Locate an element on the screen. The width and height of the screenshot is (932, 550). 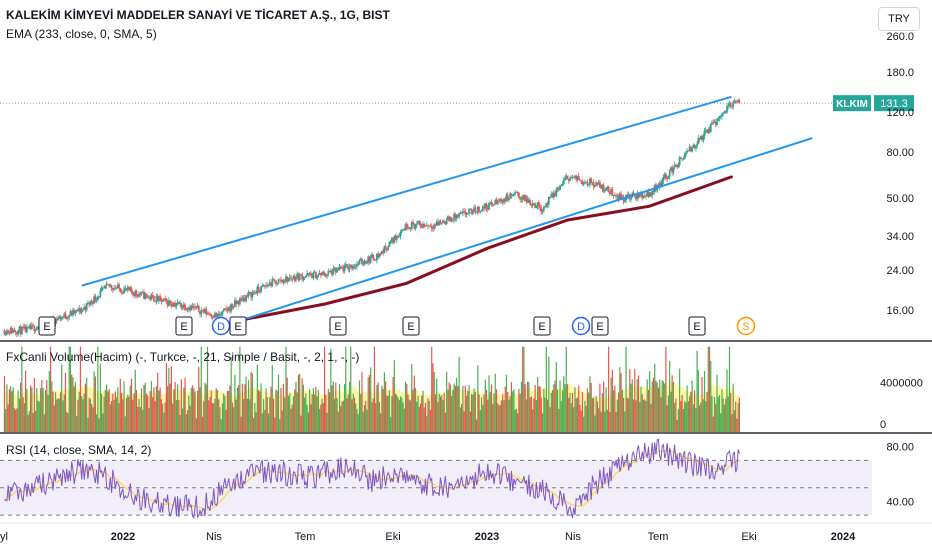
currency-button: TRY is located at coordinates (899, 19).